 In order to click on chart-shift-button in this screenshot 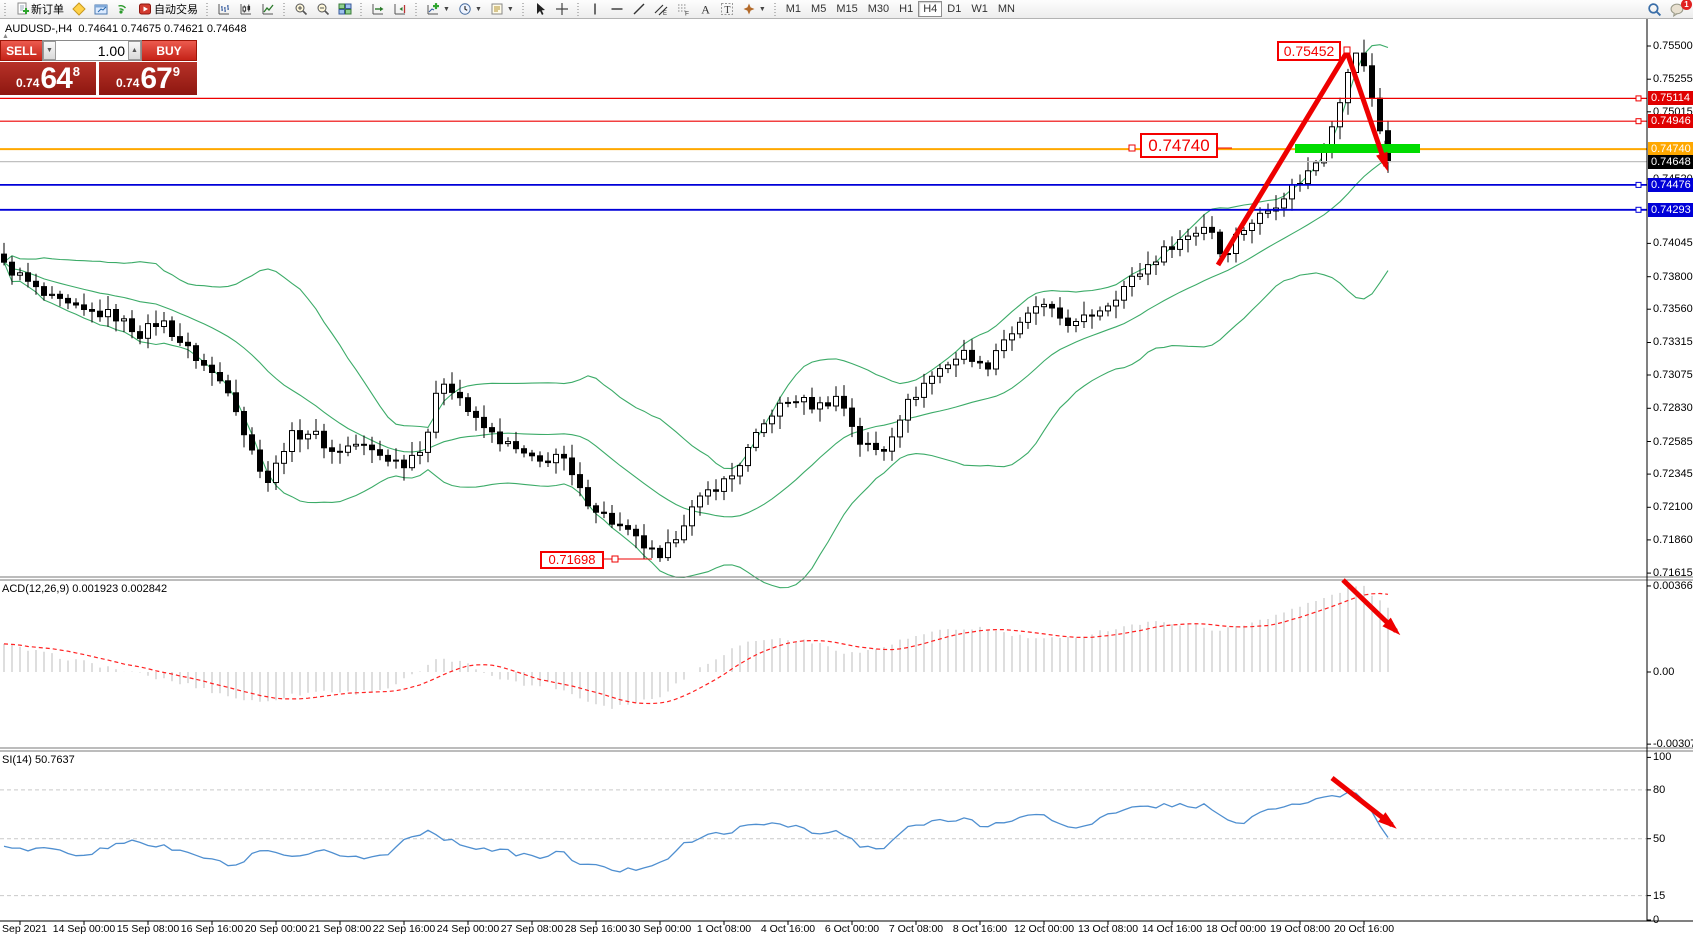, I will do `click(400, 9)`.